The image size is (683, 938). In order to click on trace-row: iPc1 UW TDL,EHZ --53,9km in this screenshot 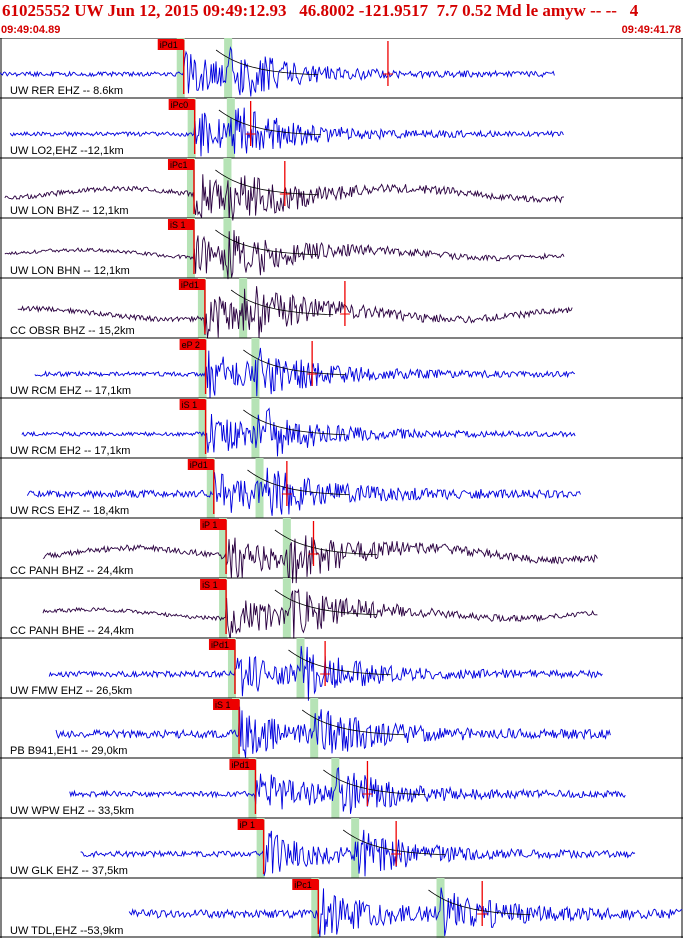, I will do `click(341, 907)`.